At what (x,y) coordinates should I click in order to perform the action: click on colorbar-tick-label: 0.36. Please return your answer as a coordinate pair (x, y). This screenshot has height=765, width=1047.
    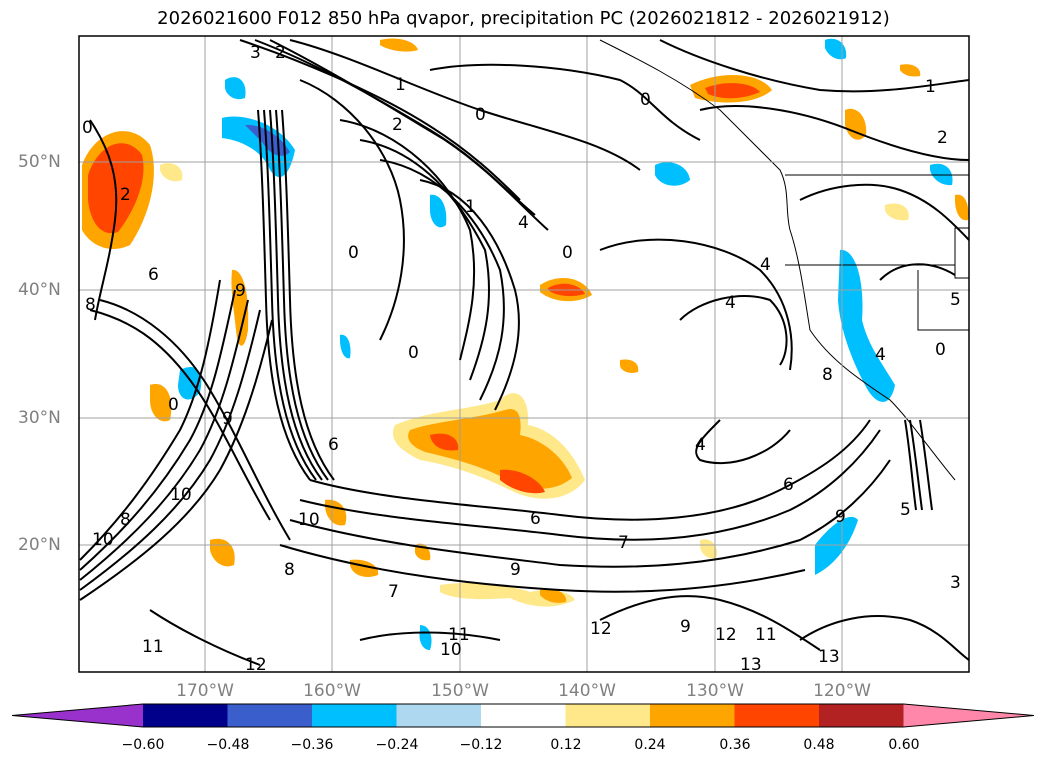
    Looking at the image, I should click on (735, 745).